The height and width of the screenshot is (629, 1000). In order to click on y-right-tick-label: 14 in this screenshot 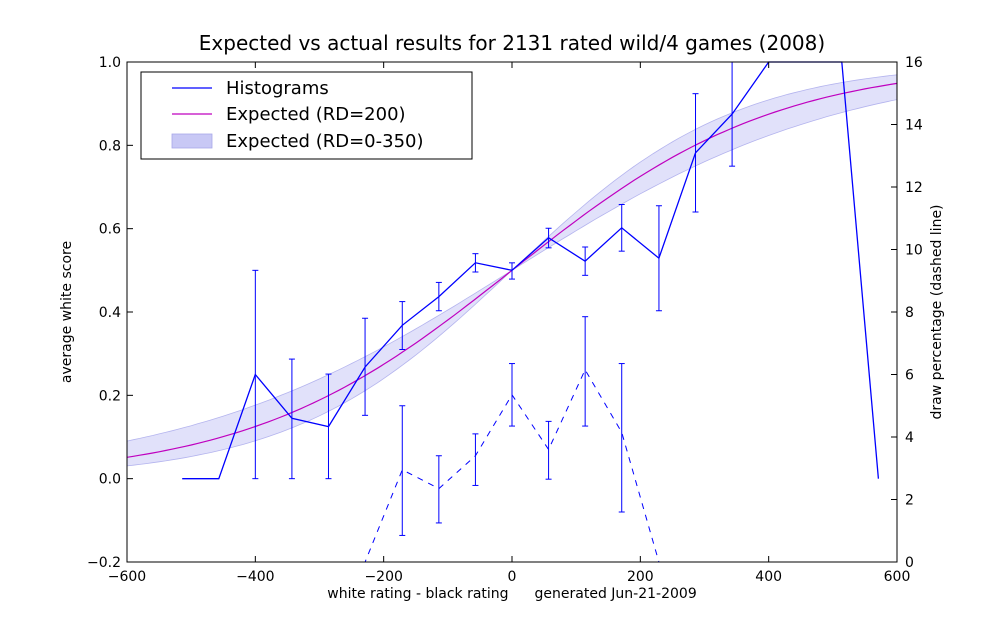, I will do `click(914, 126)`.